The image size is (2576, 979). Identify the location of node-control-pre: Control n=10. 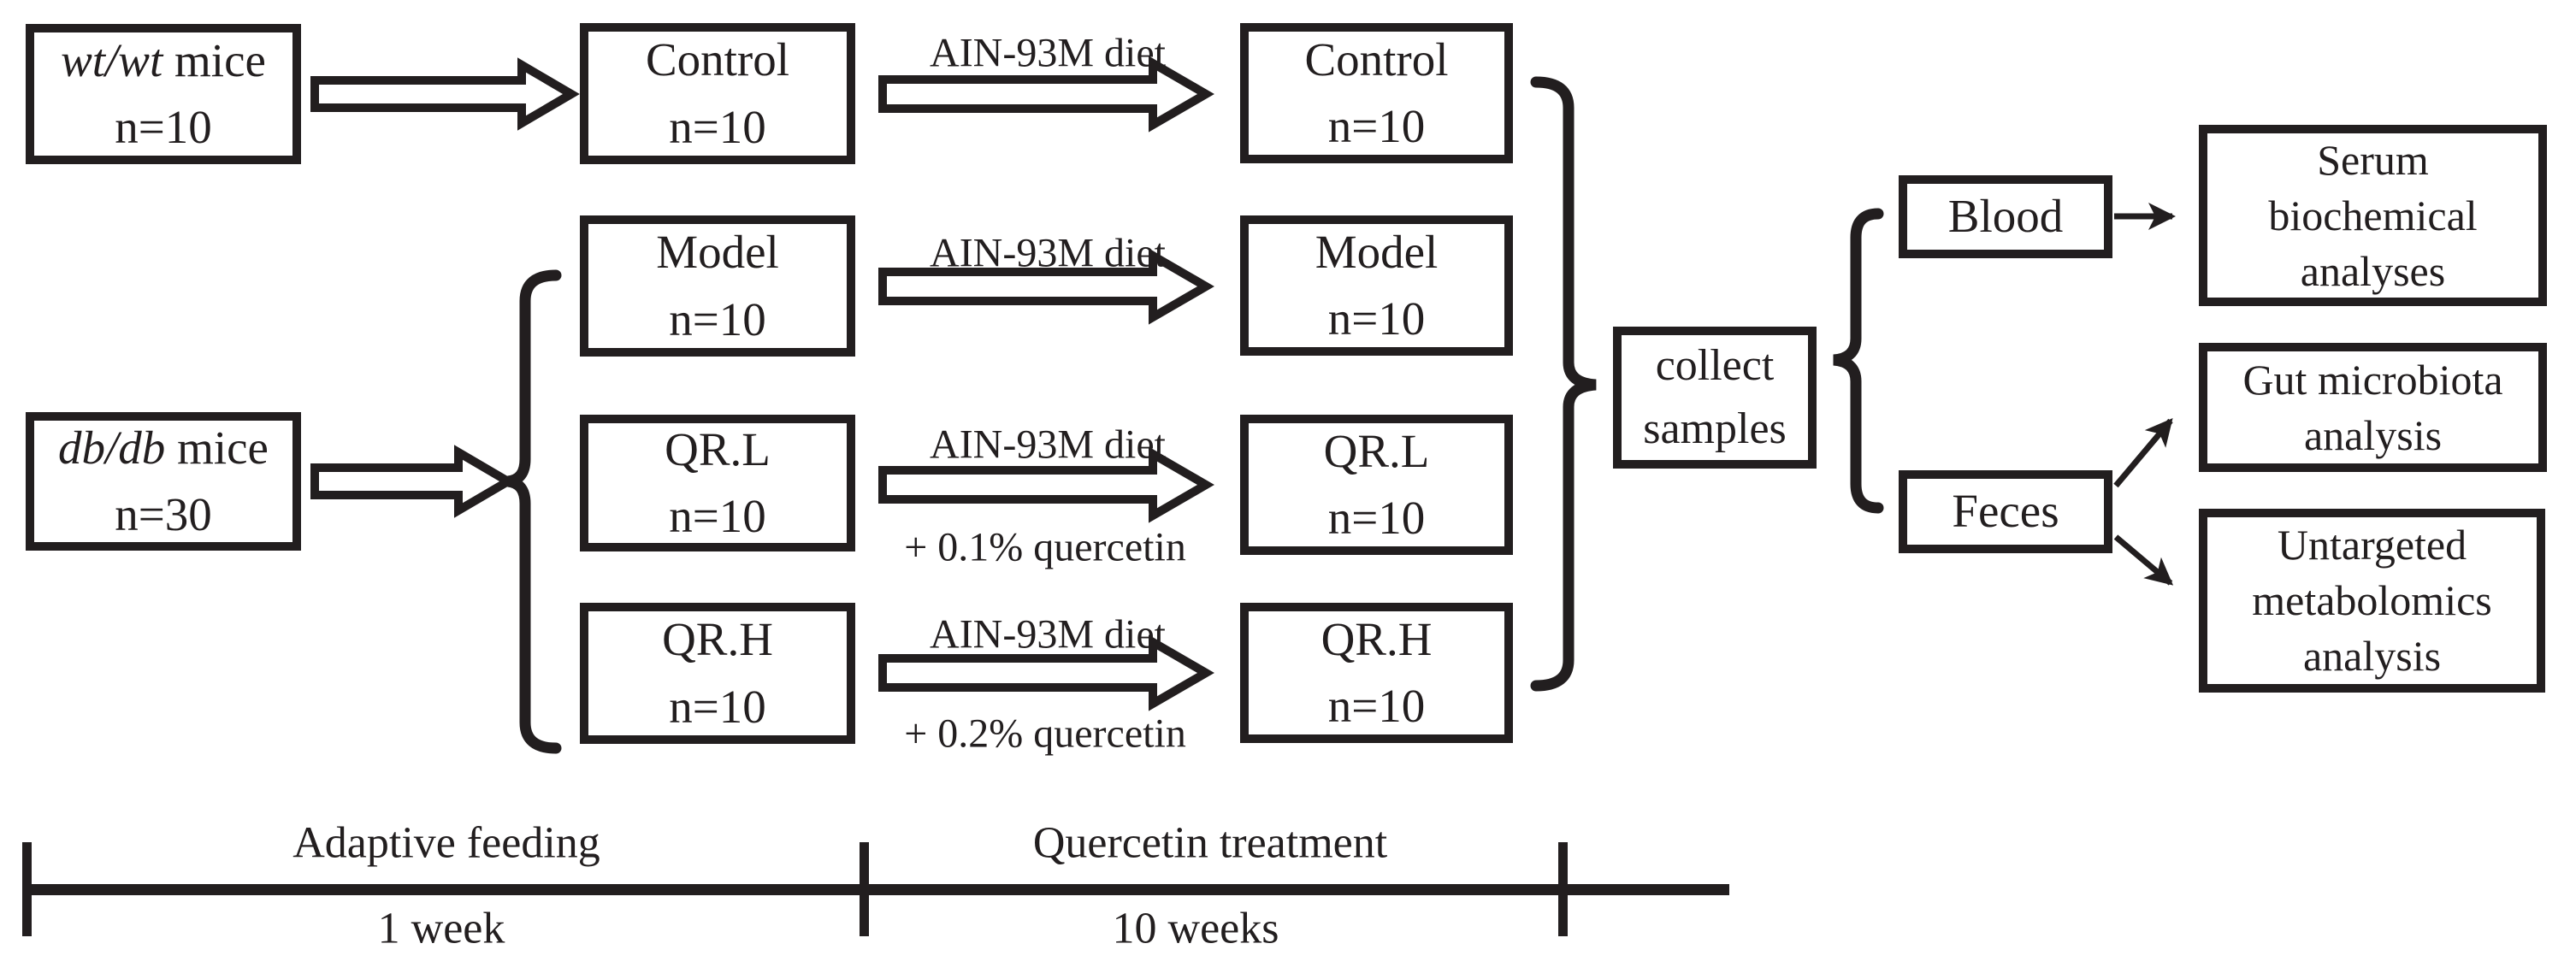
(717, 93).